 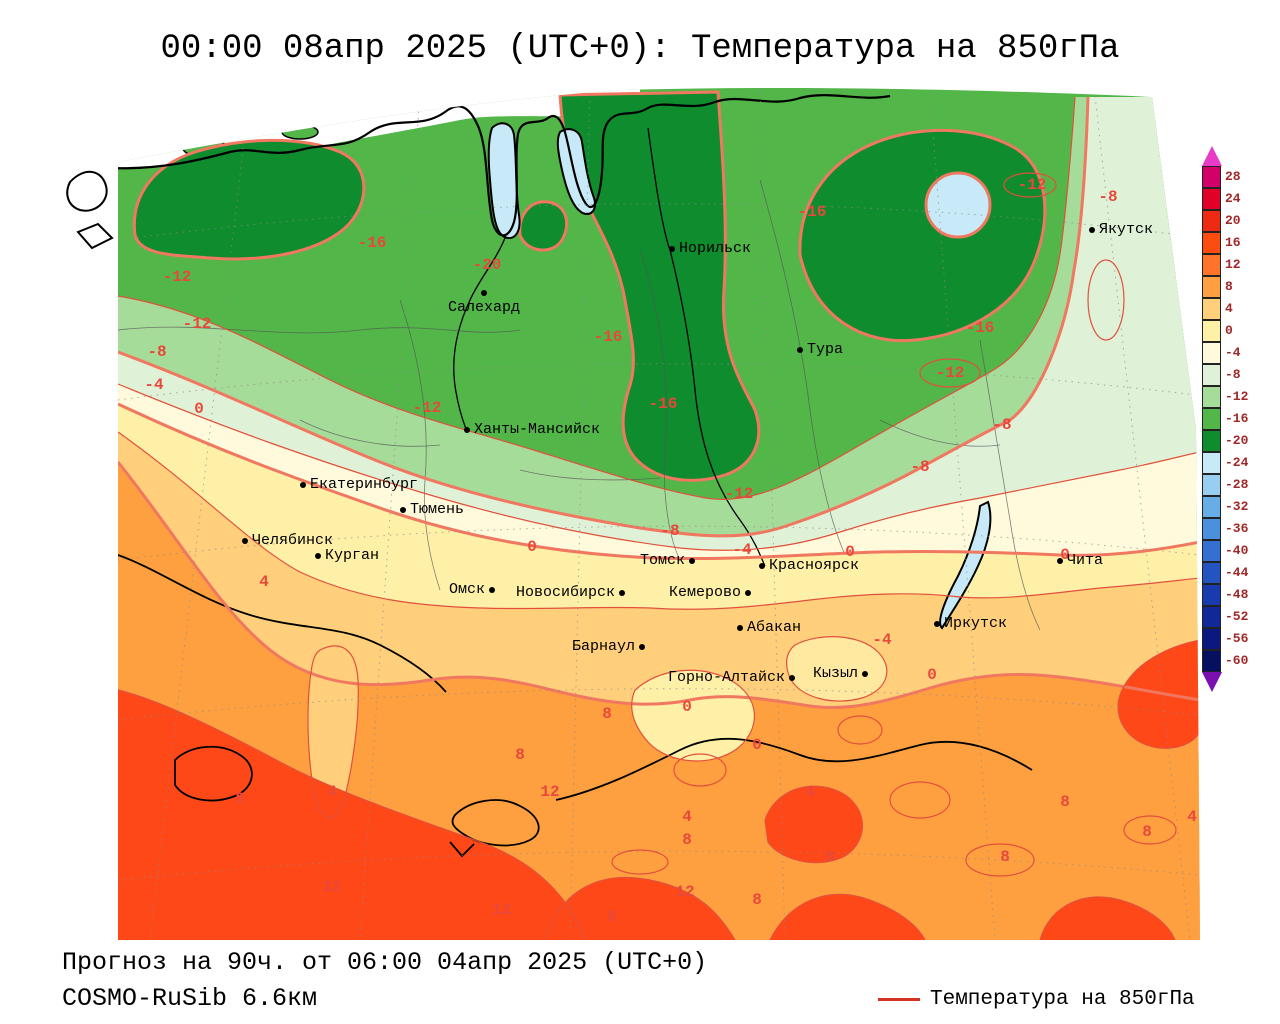 What do you see at coordinates (1237, 440) in the screenshot?
I see `colorbar-tick-label: -20` at bounding box center [1237, 440].